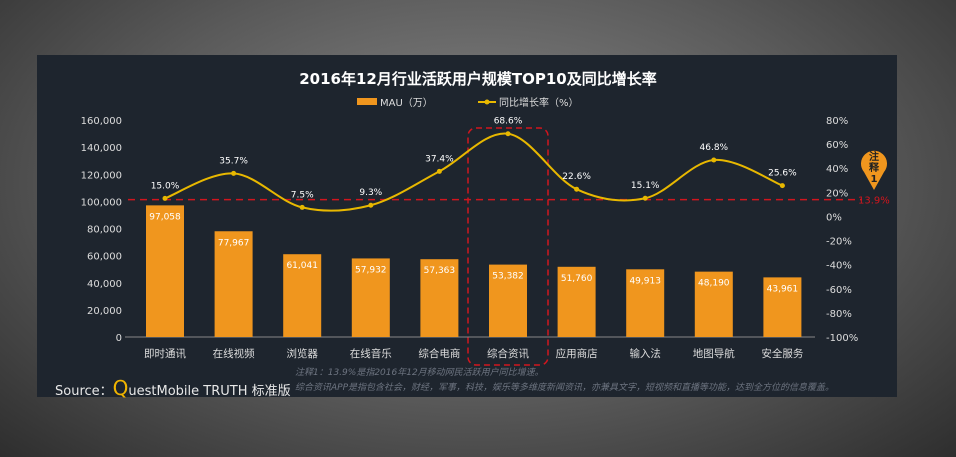  Describe the element at coordinates (101, 175) in the screenshot. I see `left-axis-tick: 120,000` at that location.